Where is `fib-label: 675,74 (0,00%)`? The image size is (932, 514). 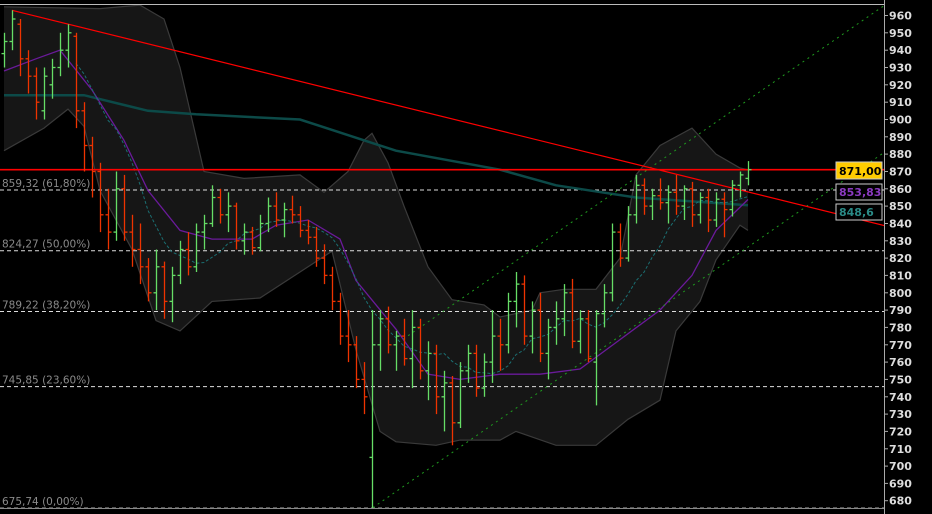 fib-label: 675,74 (0,00%) is located at coordinates (43, 502).